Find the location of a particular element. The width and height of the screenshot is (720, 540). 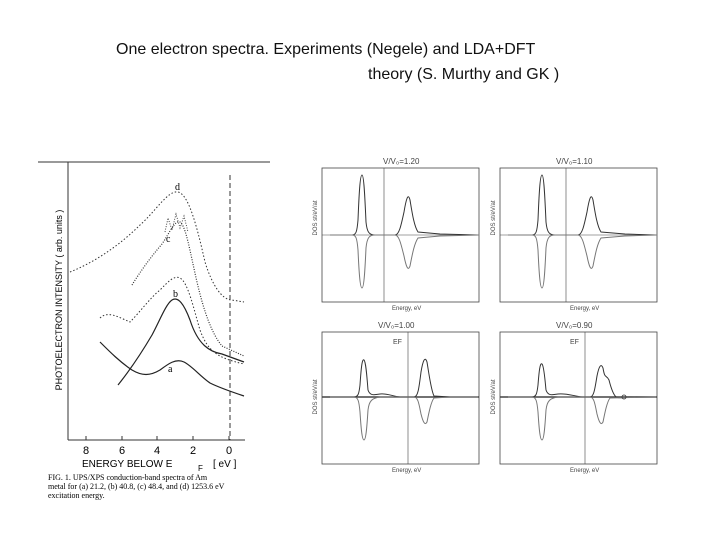

spectrum-curve-b is located at coordinates (181, 342).